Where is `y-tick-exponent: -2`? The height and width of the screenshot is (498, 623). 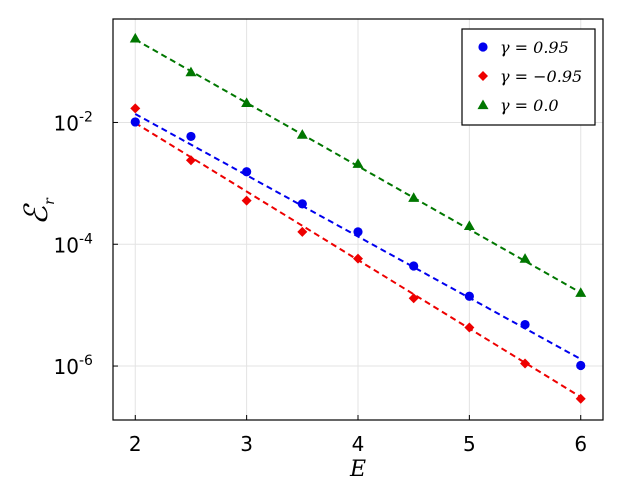
y-tick-exponent: -2 is located at coordinates (86, 117).